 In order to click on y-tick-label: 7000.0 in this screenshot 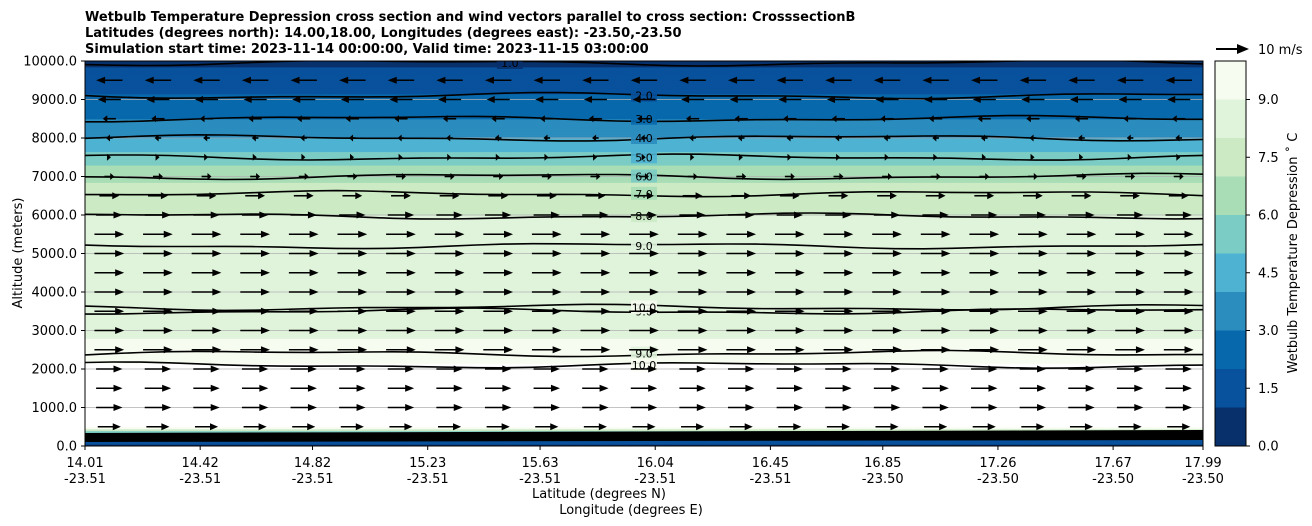, I will do `click(55, 177)`.